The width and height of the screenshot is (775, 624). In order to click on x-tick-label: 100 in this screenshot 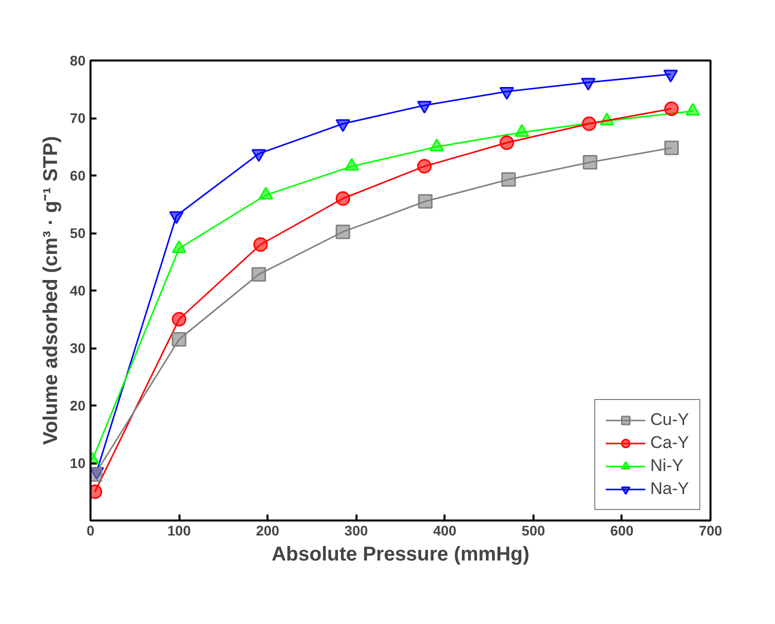, I will do `click(179, 530)`.